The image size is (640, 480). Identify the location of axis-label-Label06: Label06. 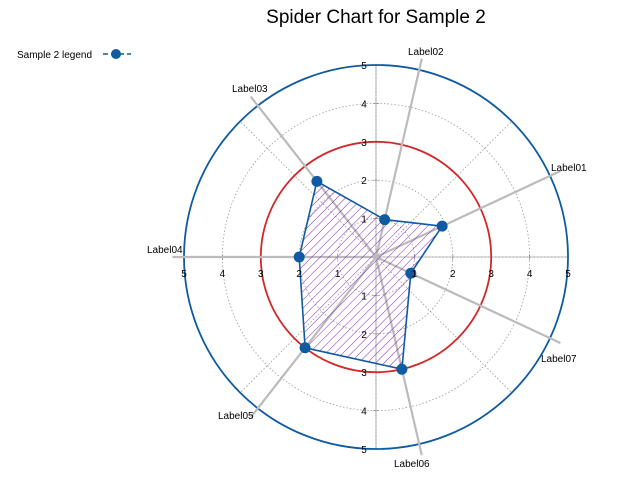
(412, 464).